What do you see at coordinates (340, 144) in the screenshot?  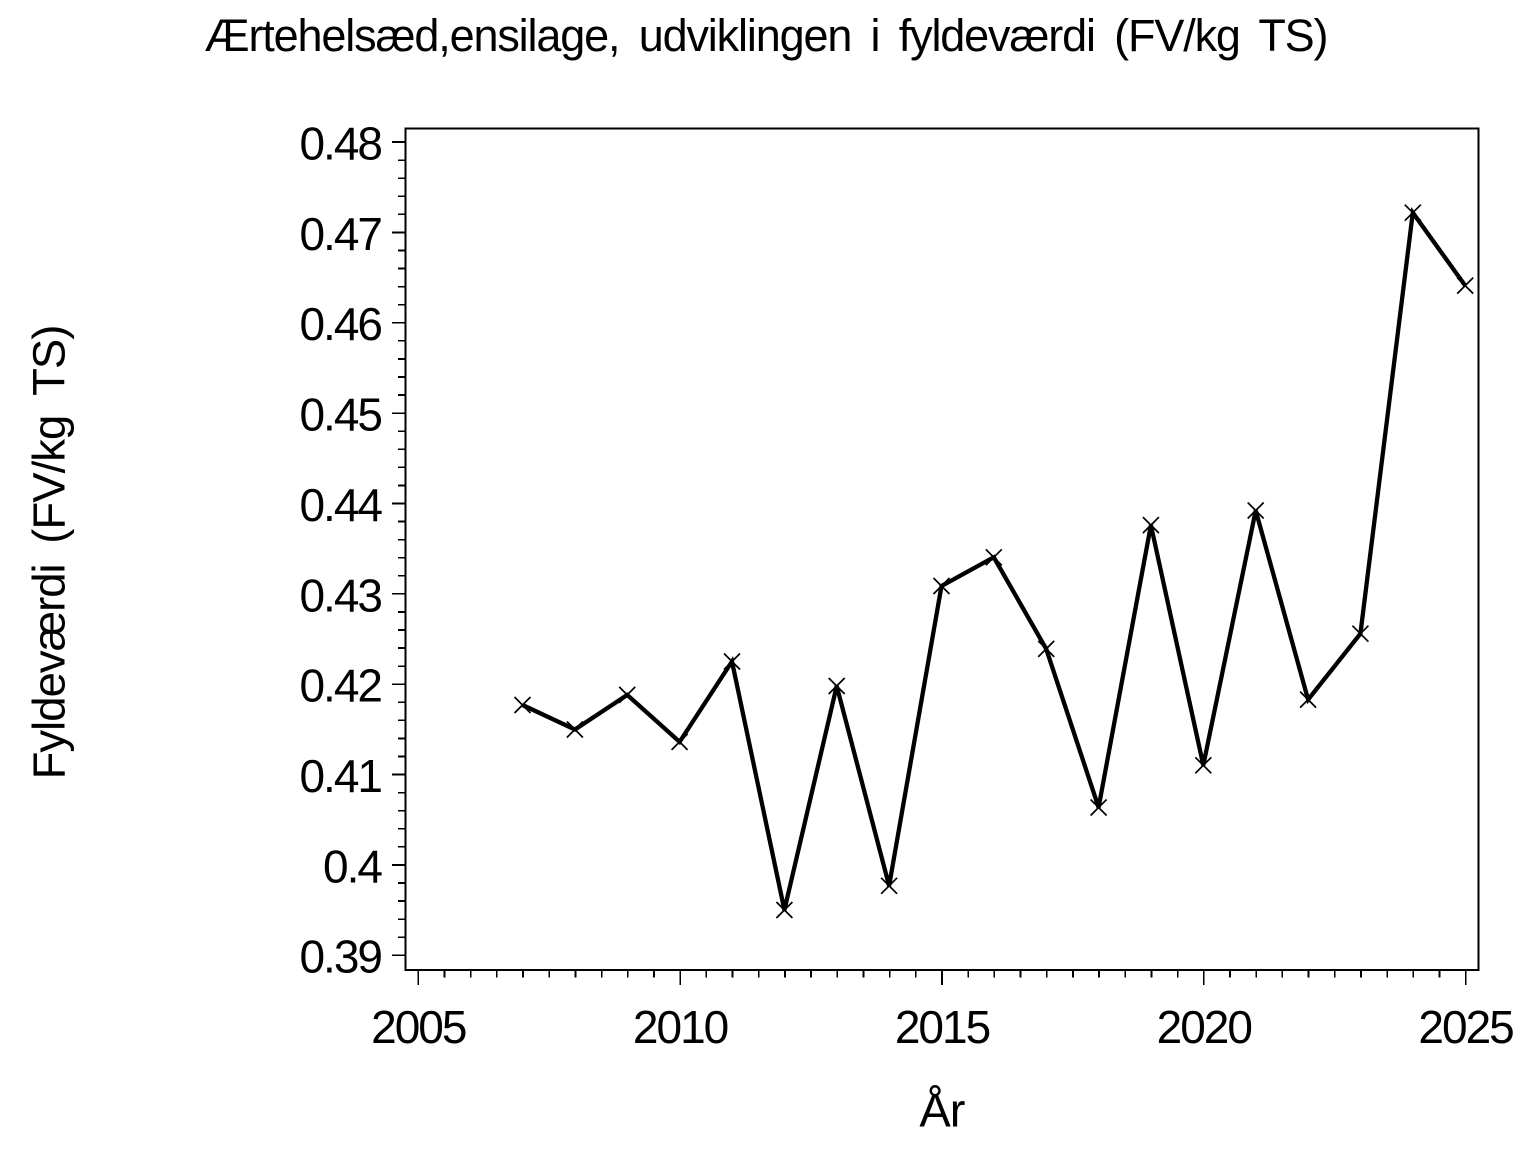 I see `svg-text: 0.48` at bounding box center [340, 144].